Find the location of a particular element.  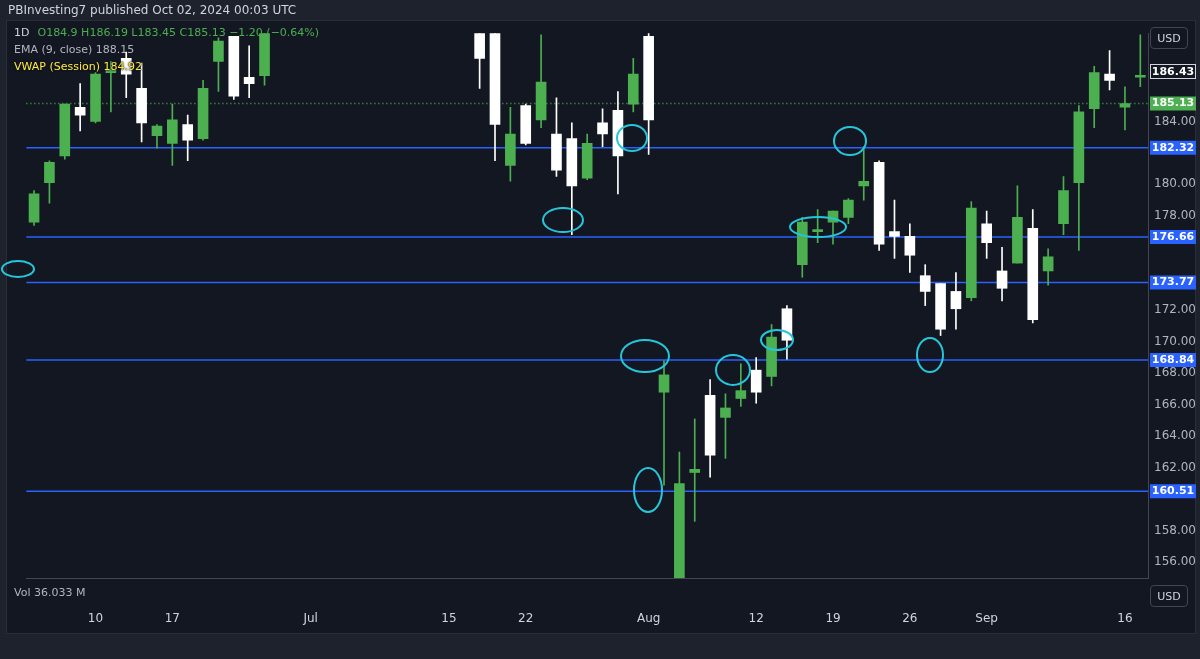

x-tick-label: 10 is located at coordinates (95, 618).